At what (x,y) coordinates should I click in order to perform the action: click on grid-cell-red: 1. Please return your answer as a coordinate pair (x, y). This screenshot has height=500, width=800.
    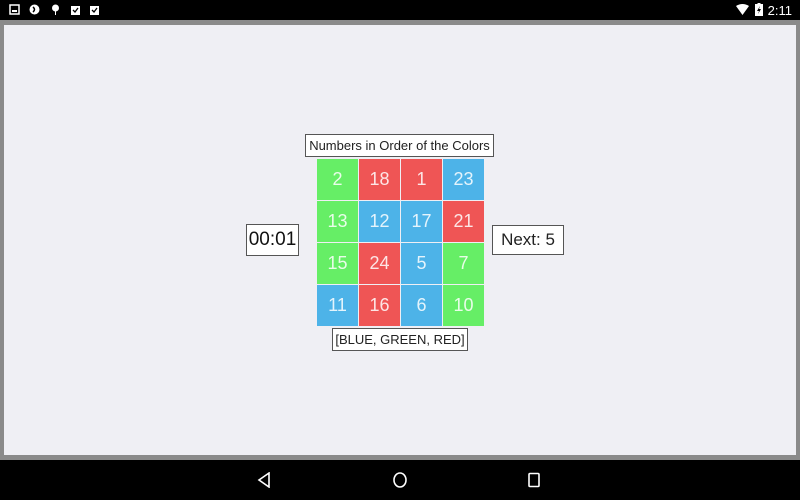
    Looking at the image, I should click on (421, 179).